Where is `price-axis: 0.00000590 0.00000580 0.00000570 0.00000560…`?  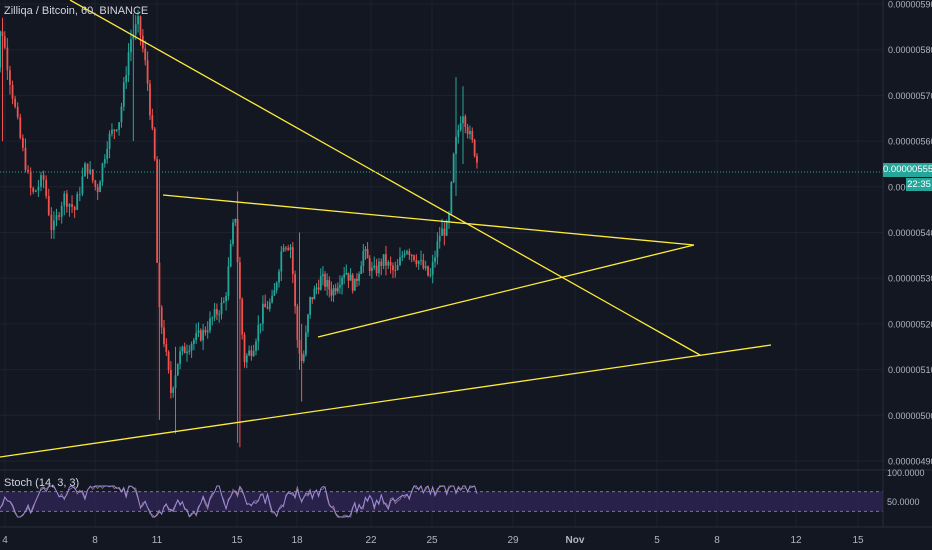
price-axis: 0.00000590 0.00000580 0.00000570 0.00000560… is located at coordinates (910, 233).